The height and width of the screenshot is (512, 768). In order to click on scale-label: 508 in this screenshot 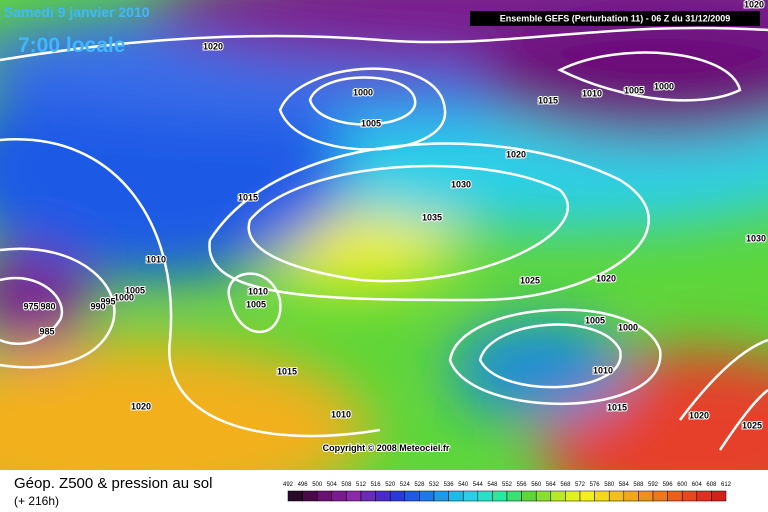, I will do `click(346, 485)`.